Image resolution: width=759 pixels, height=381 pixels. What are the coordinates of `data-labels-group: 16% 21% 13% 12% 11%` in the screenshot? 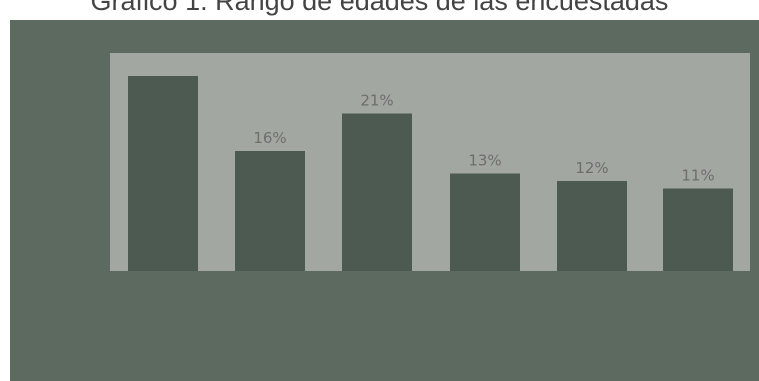 It's located at (483, 138).